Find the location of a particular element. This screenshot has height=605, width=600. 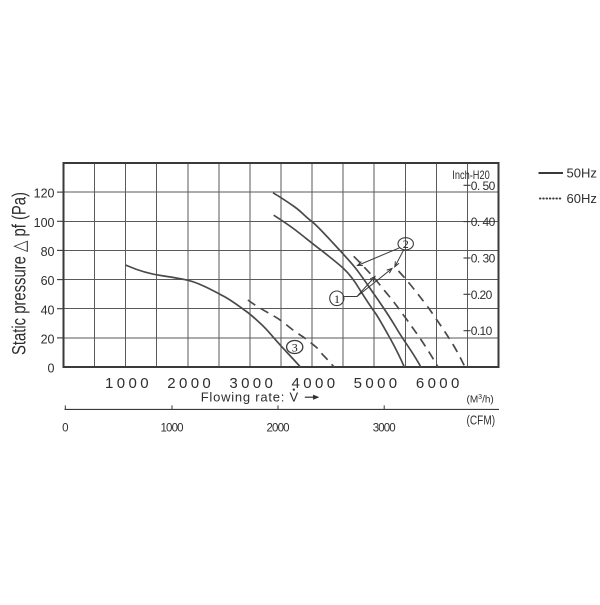

svg-text: 40 is located at coordinates (48, 310).